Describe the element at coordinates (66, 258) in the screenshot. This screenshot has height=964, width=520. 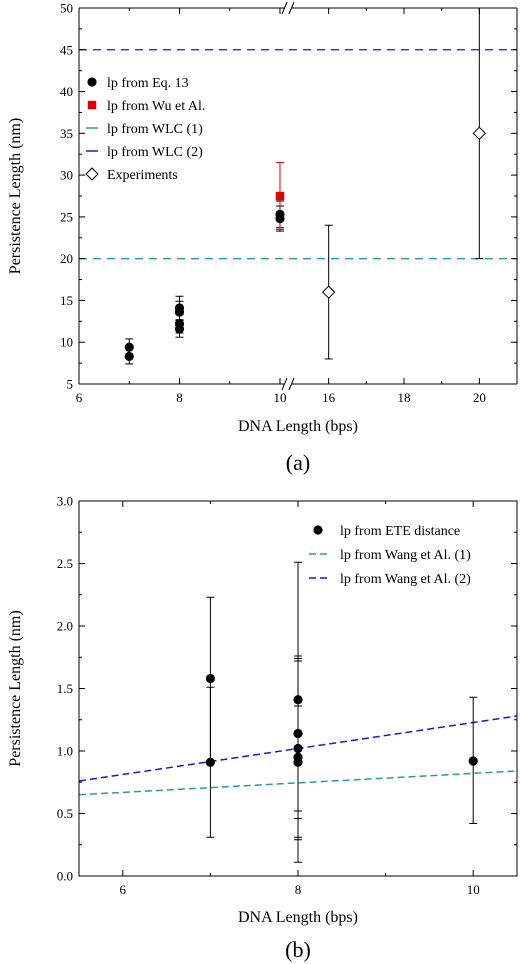
I see `y-tick-label: 20` at that location.